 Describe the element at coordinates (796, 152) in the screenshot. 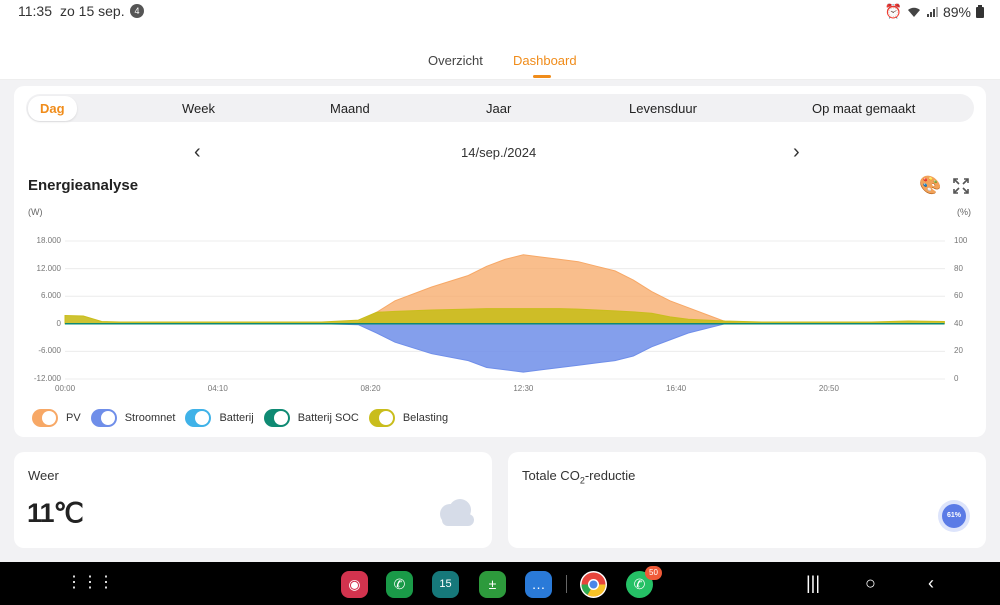

I see `next-date-button: ›` at that location.